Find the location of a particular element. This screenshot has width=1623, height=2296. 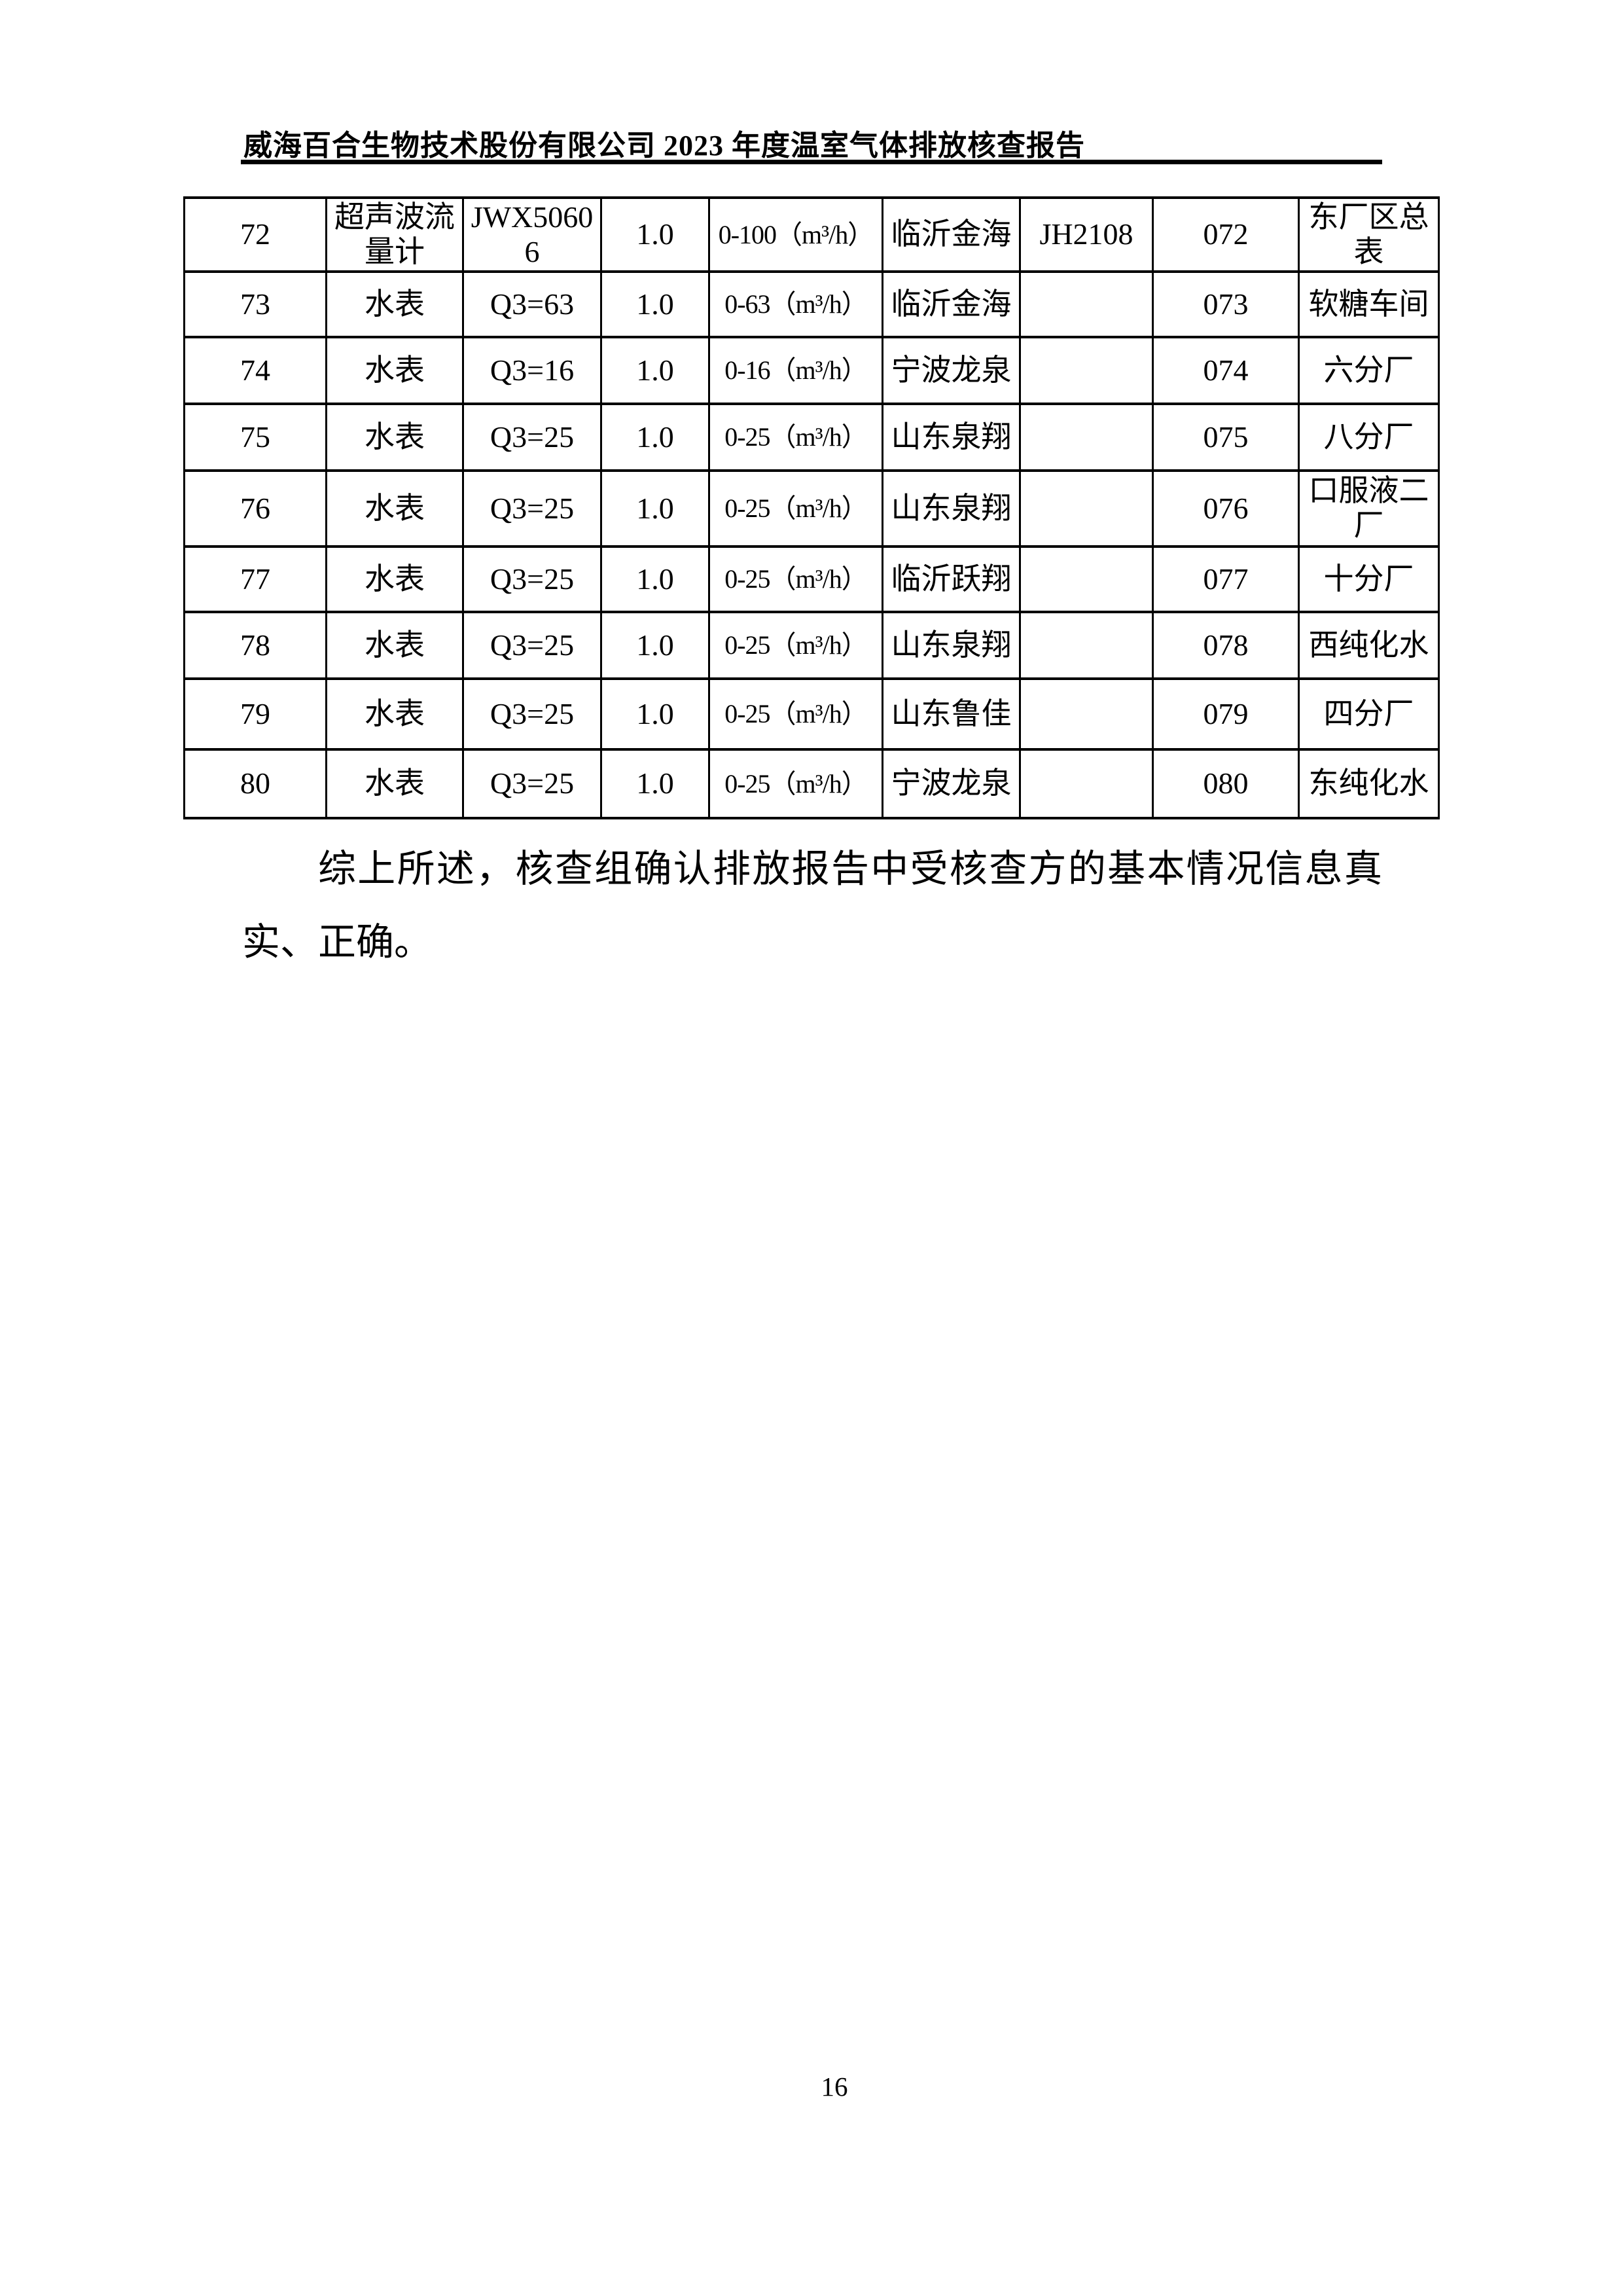

paragraph-line-1: 综上所述，核查组确认排放报告中受核查方的基本情况信息真 is located at coordinates (850, 869).